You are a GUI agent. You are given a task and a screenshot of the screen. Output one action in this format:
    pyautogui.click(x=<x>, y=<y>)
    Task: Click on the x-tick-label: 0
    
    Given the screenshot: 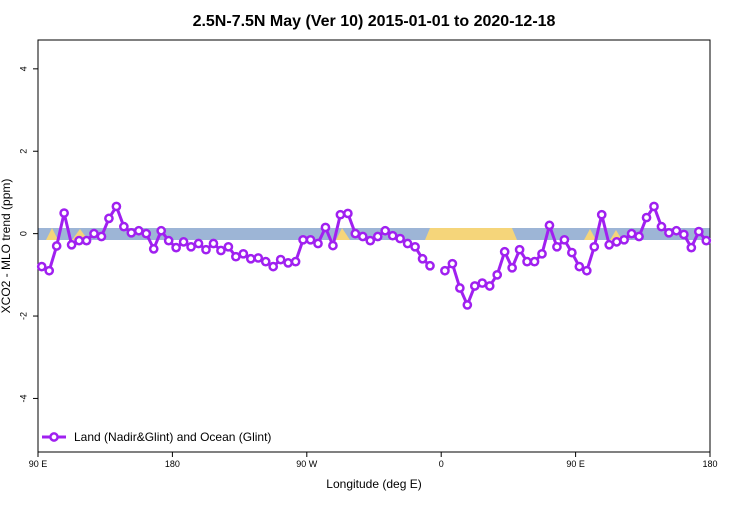 What is the action you would take?
    pyautogui.click(x=441, y=464)
    